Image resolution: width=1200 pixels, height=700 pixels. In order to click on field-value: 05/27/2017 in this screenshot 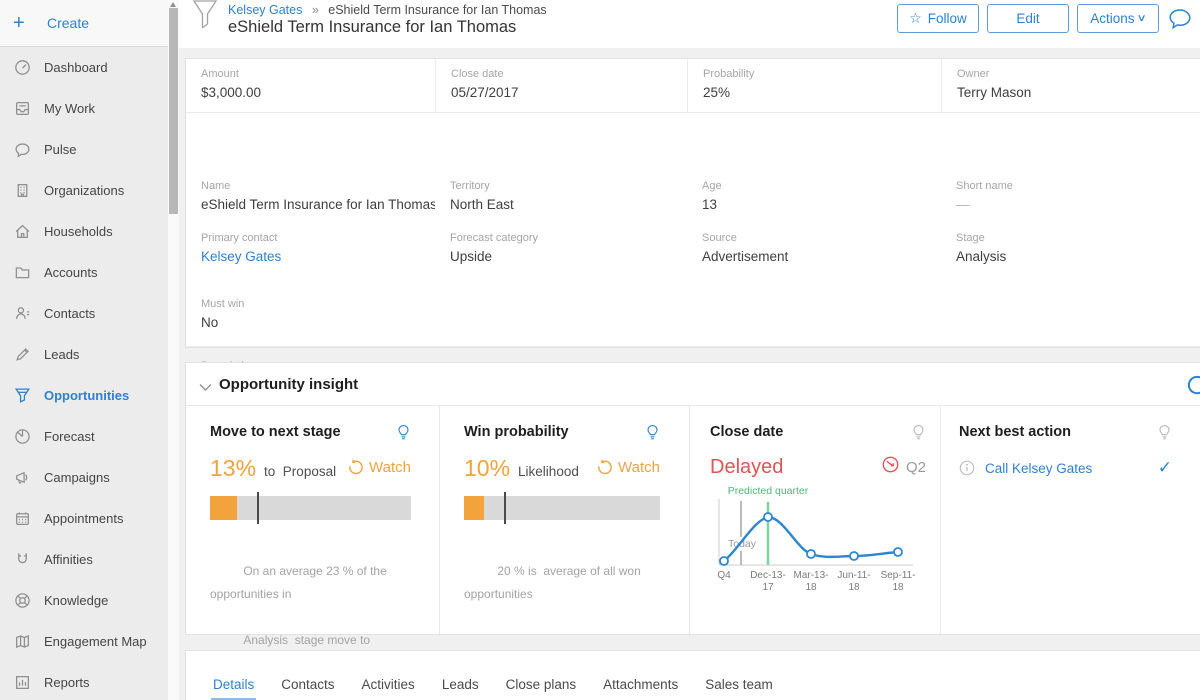, I will do `click(485, 92)`.